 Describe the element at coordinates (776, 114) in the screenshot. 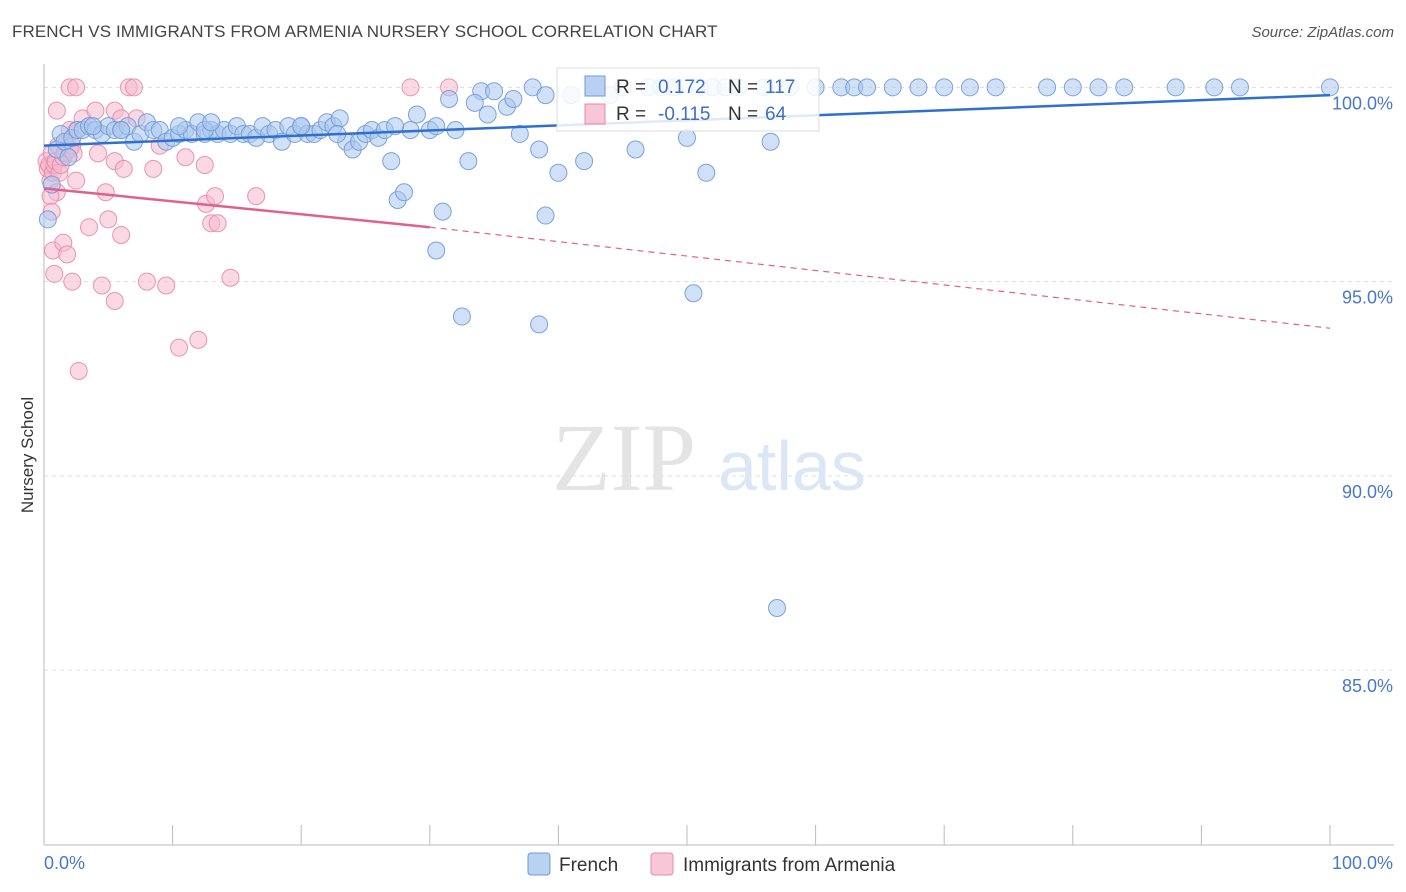

I see `stats-n-value-armenia: 64` at that location.